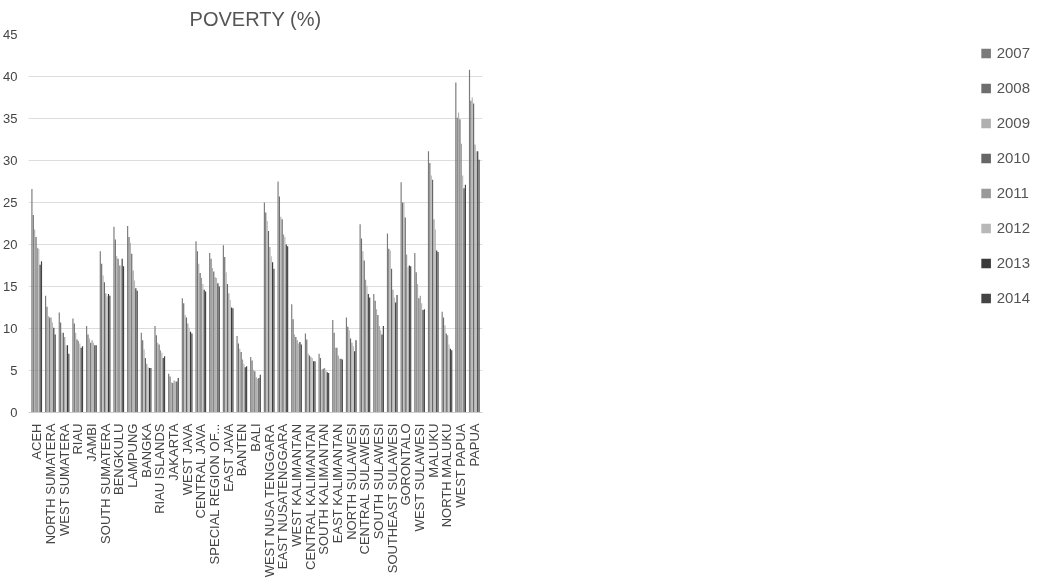  What do you see at coordinates (10, 328) in the screenshot?
I see `y-tick-label: 10` at bounding box center [10, 328].